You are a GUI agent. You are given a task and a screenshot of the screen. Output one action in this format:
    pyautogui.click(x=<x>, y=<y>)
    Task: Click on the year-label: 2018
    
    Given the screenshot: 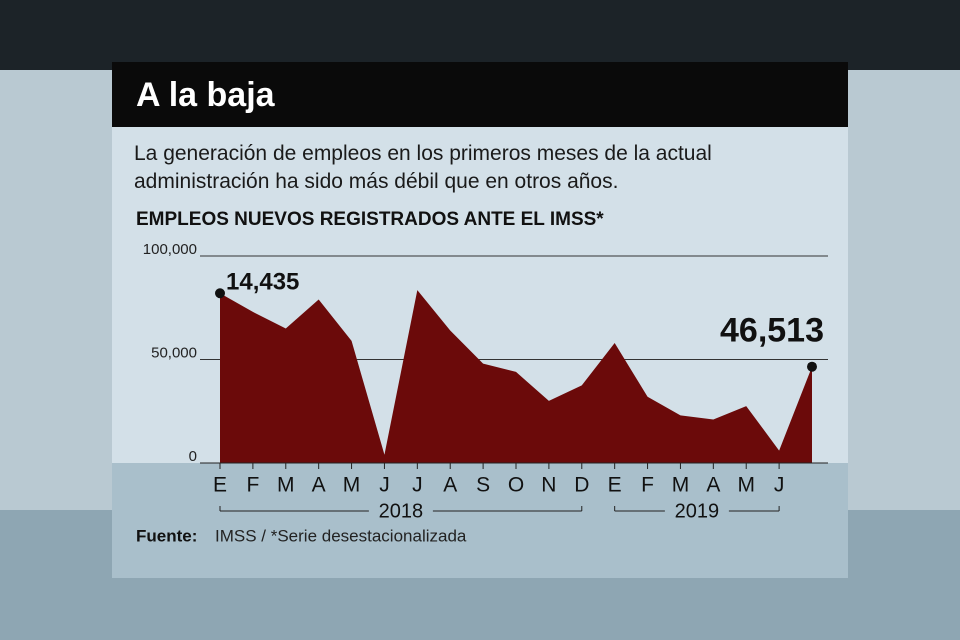 What is the action you would take?
    pyautogui.click(x=401, y=511)
    